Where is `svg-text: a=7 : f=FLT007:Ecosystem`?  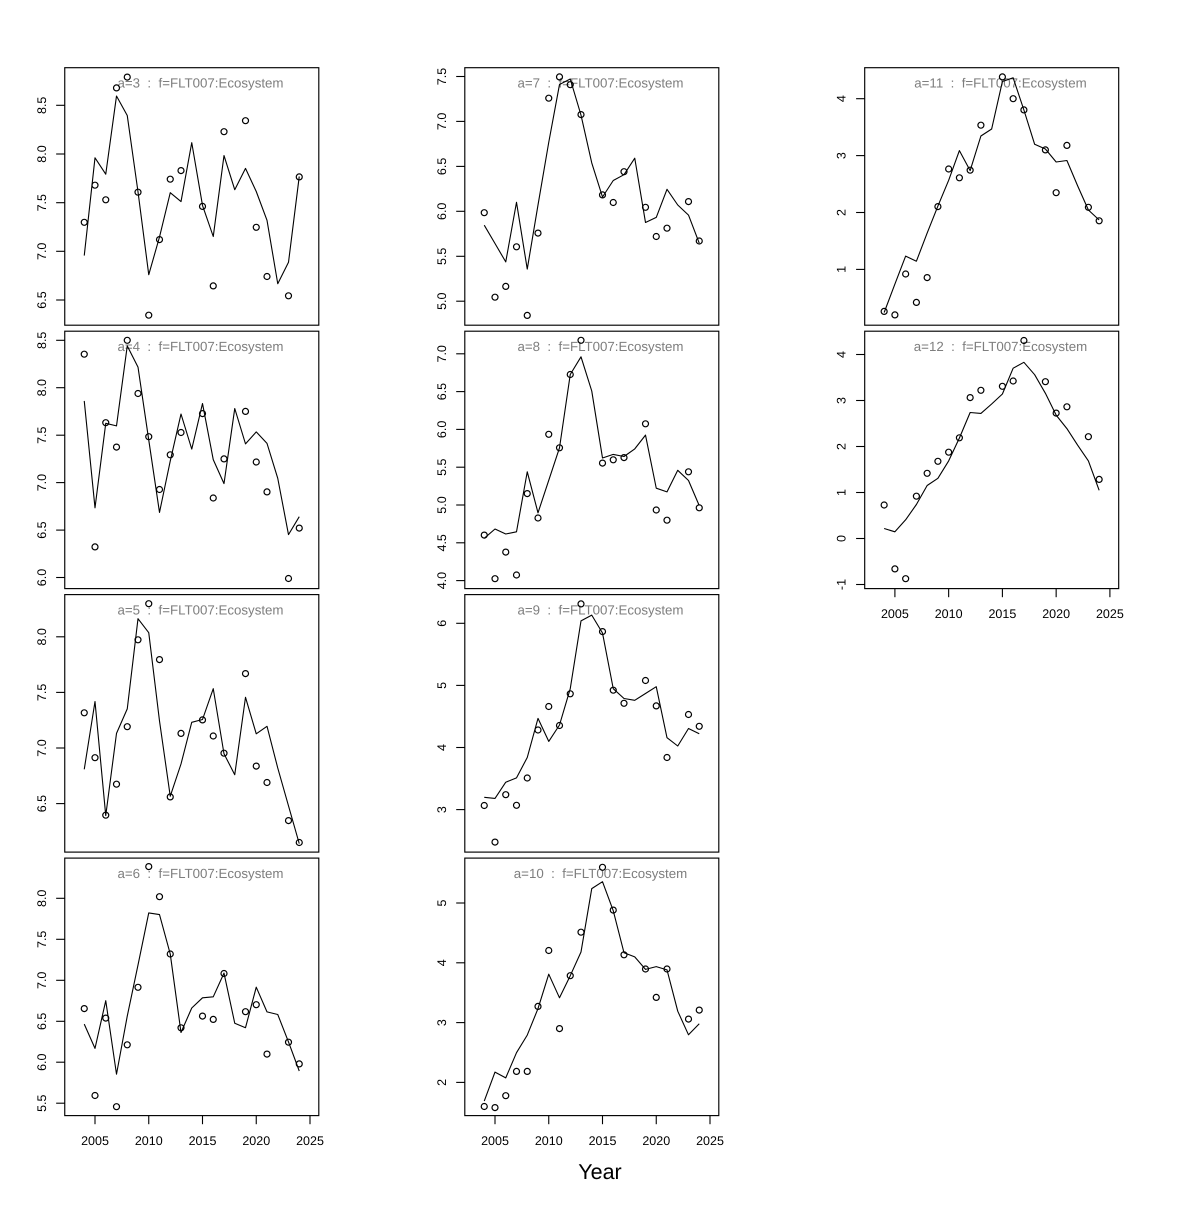 svg-text: a=7 : f=FLT007:Ecosystem is located at coordinates (600, 83).